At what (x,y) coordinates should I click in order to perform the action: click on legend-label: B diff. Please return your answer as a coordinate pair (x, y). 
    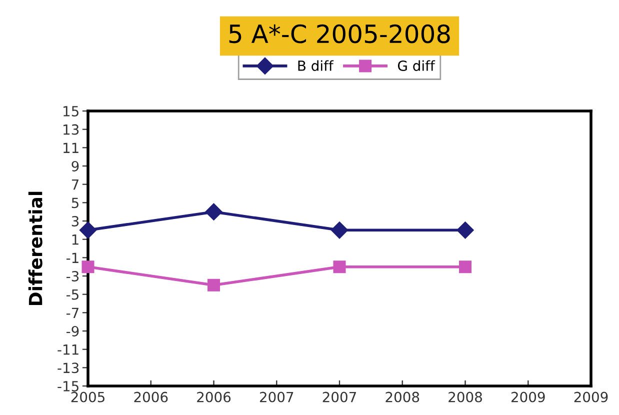
    Looking at the image, I should click on (316, 65).